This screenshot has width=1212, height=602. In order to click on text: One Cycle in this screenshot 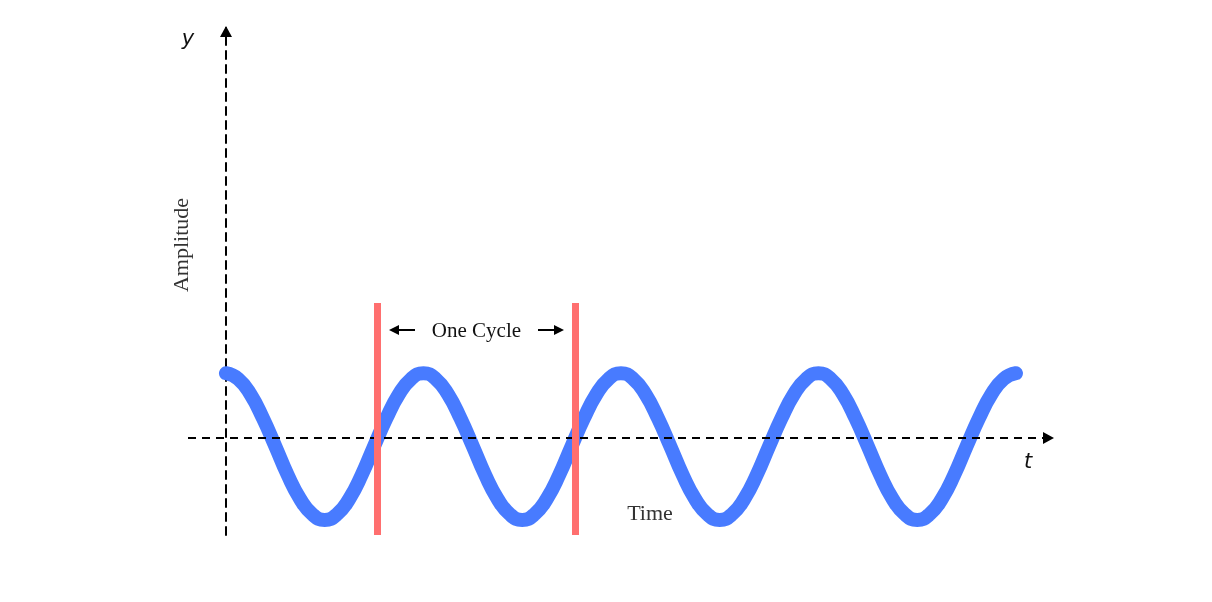, I will do `click(476, 330)`.